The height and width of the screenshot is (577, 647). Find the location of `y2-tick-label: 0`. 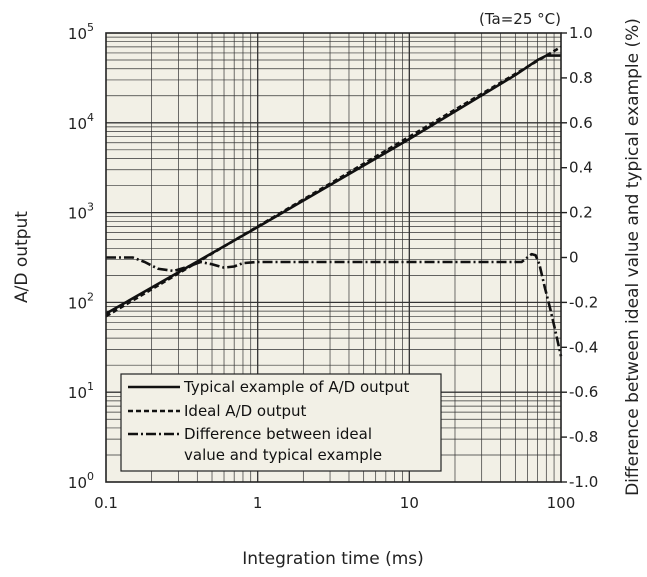

y2-tick-label: 0 is located at coordinates (574, 258).